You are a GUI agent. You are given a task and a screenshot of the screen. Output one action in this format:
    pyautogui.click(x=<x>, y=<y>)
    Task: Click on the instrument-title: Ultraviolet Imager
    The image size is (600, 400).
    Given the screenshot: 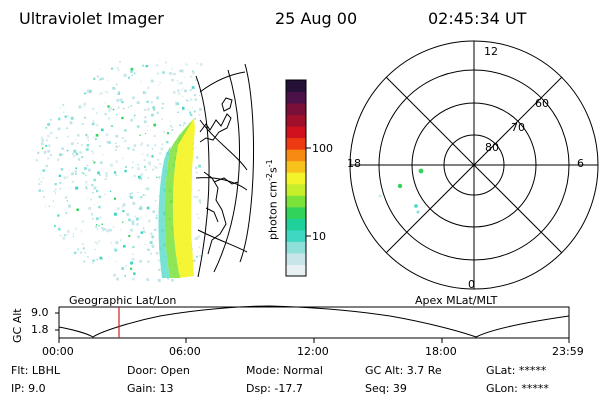 What is the action you would take?
    pyautogui.click(x=91, y=18)
    